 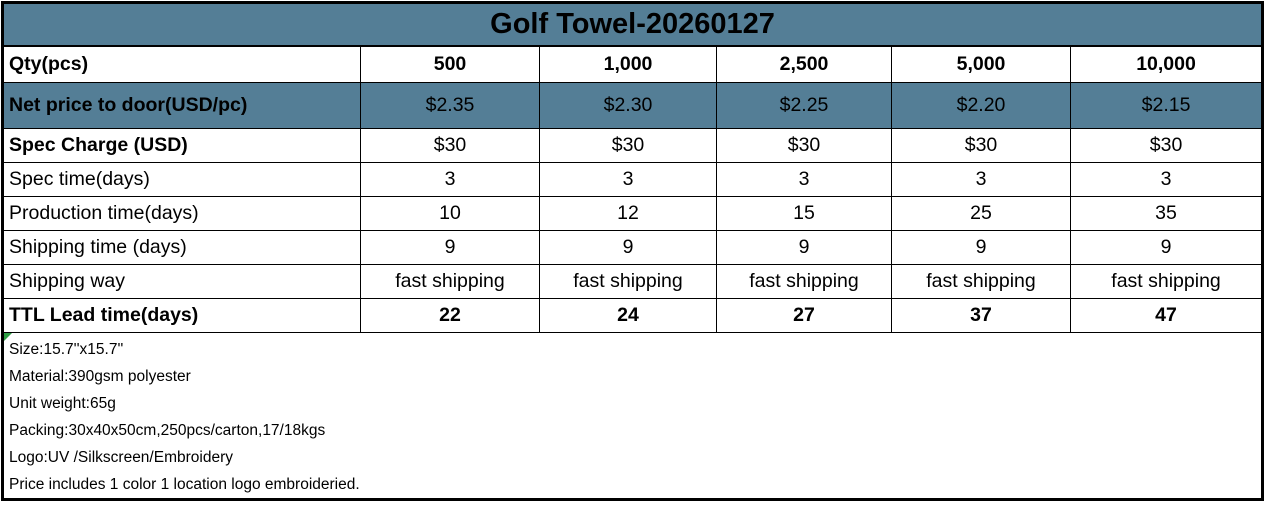 I want to click on qty-cell: 5,000, so click(x=981, y=64).